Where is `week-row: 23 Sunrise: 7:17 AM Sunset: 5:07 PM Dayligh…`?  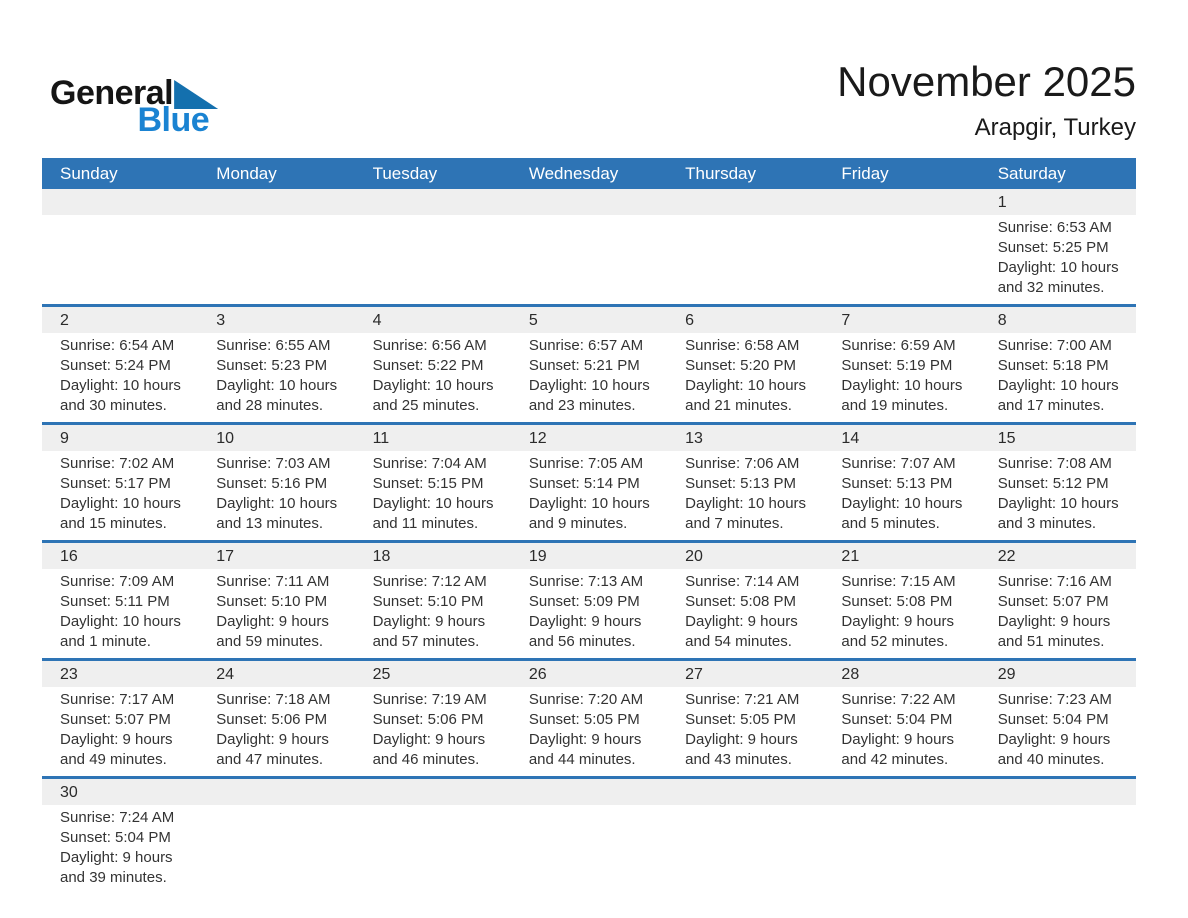 week-row: 23 Sunrise: 7:17 AM Sunset: 5:07 PM Dayligh… is located at coordinates (589, 717).